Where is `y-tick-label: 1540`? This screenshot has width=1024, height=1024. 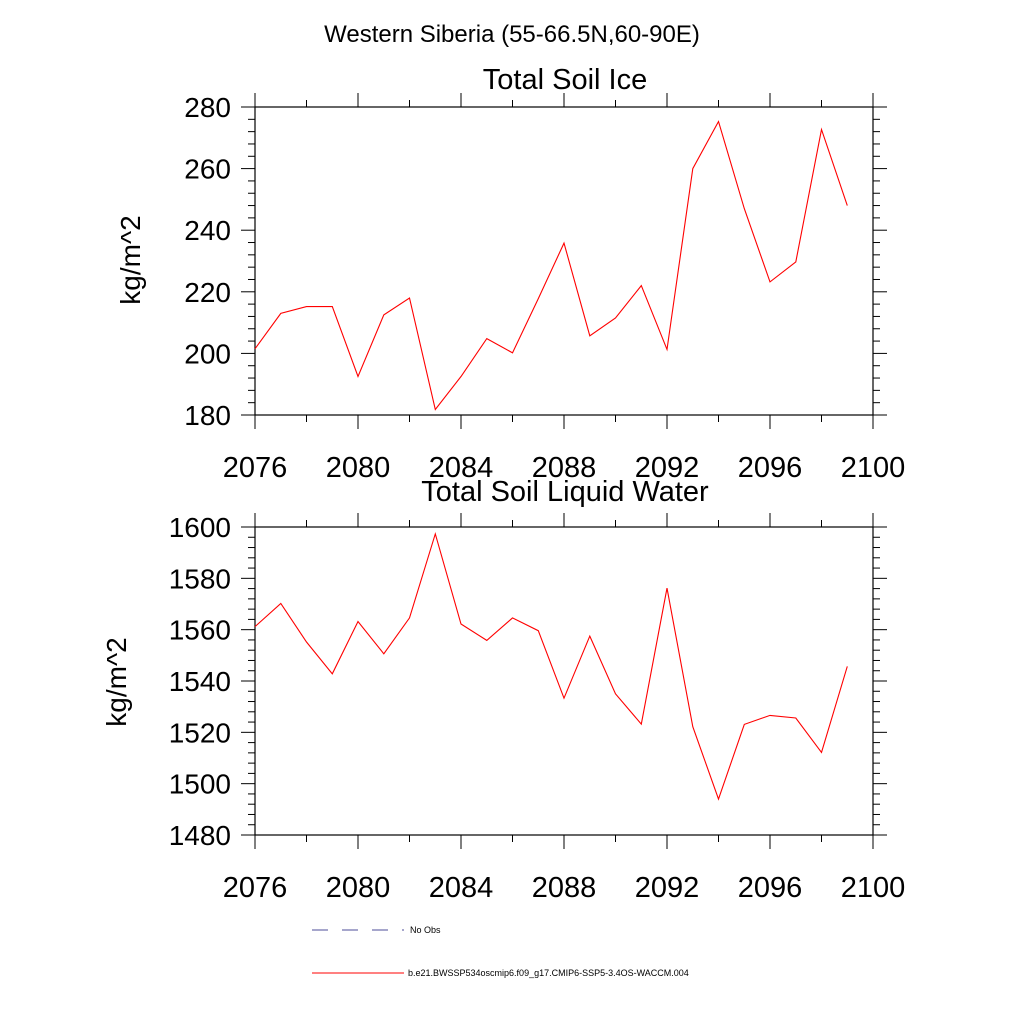 y-tick-label: 1540 is located at coordinates (200, 681).